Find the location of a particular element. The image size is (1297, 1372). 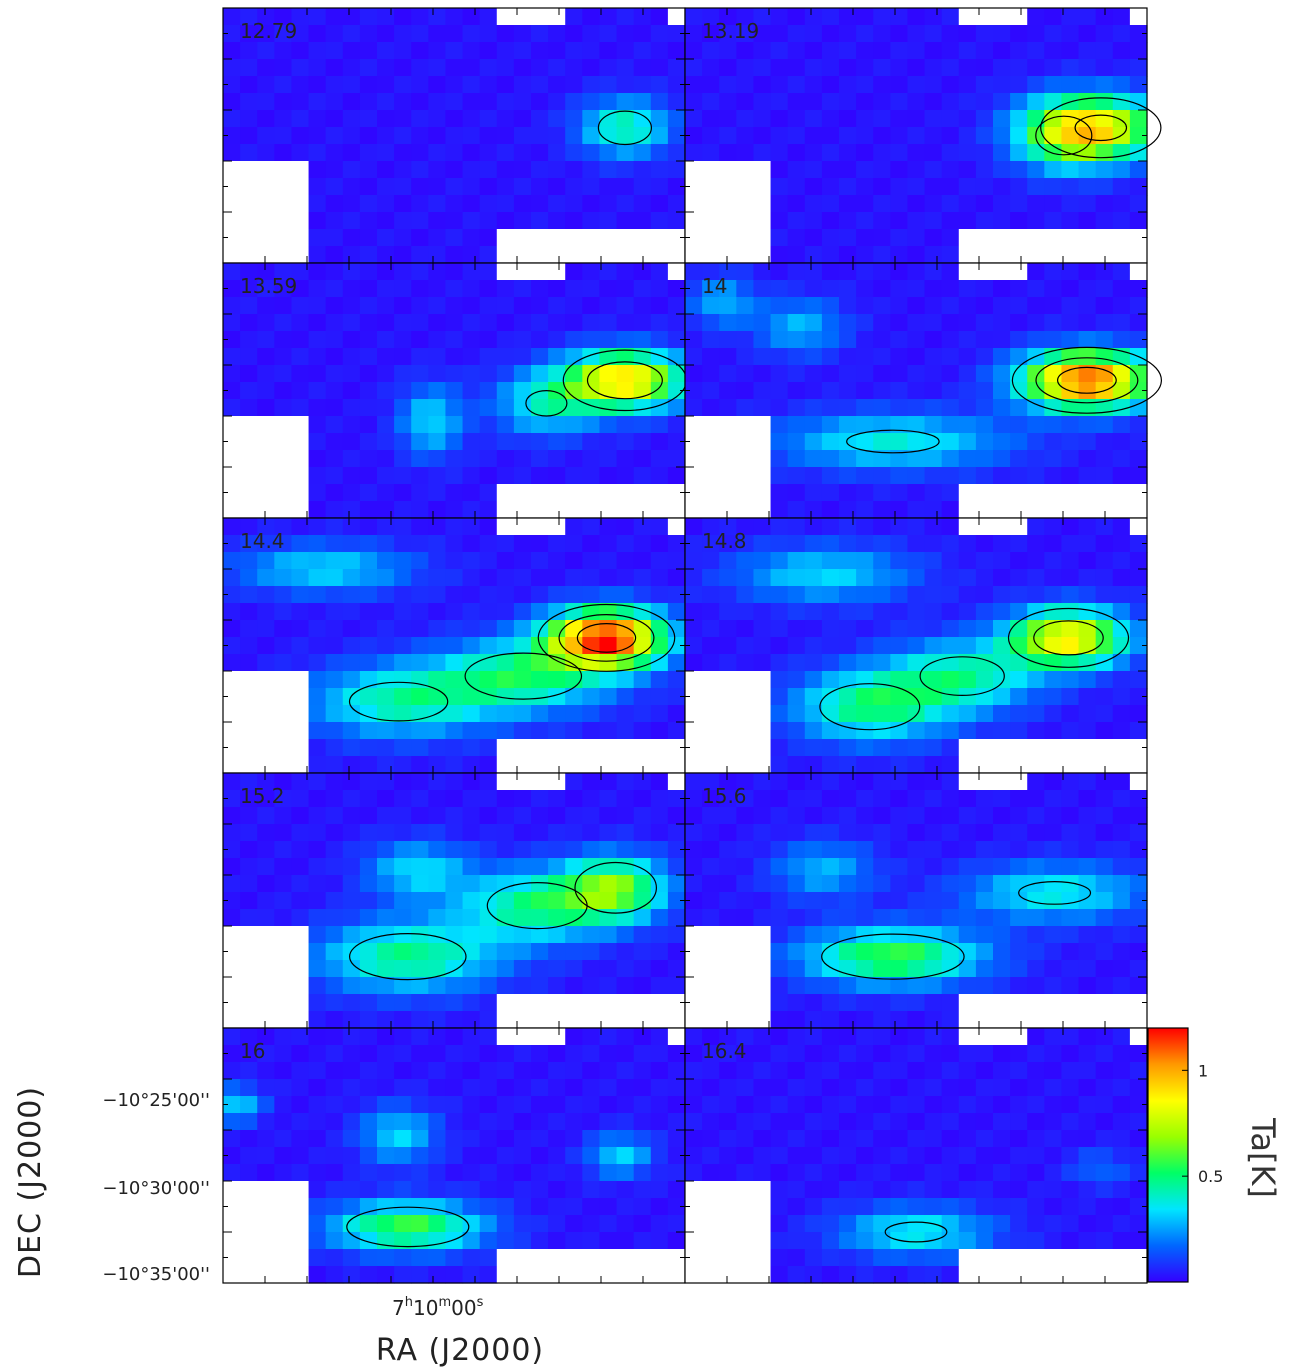

contour-line is located at coordinates (1068, 637).